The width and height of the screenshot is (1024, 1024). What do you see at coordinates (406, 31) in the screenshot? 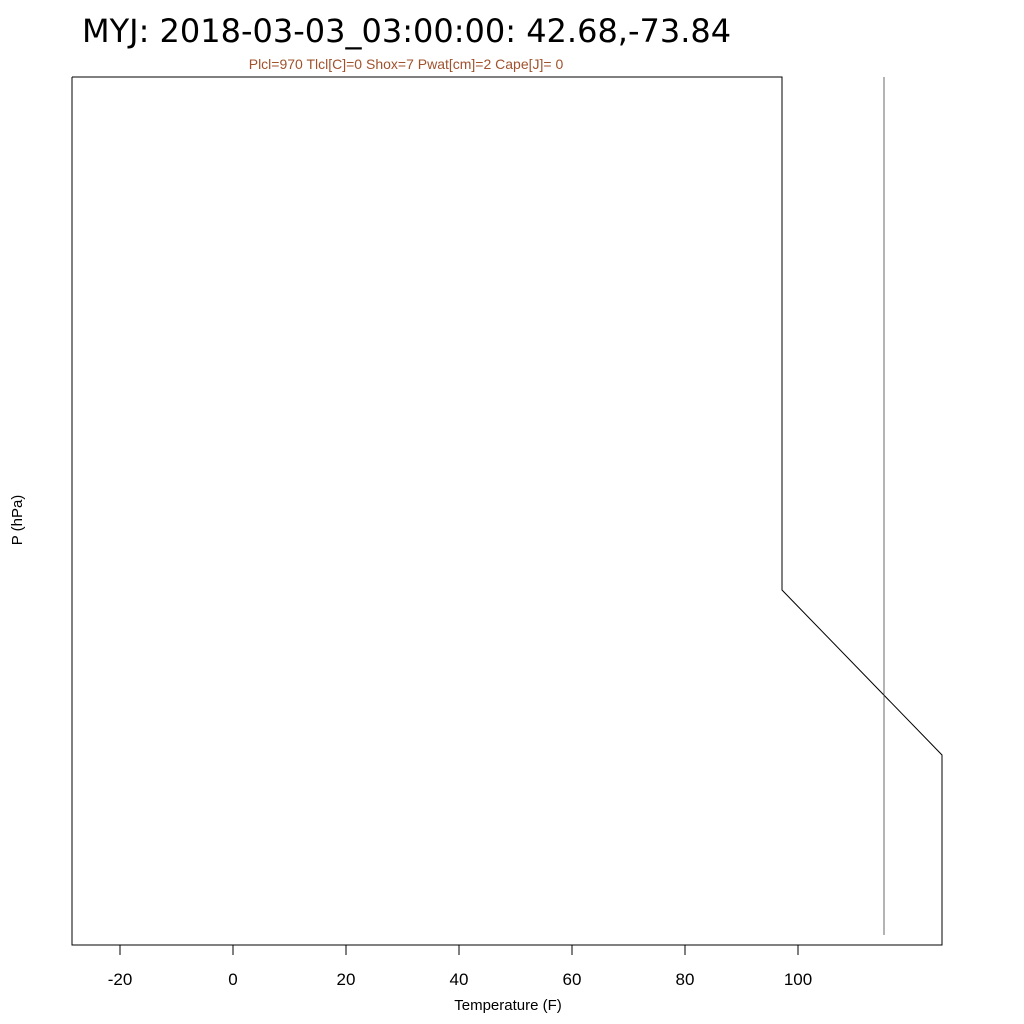
I see `chart-title: MYJ: 2018-03-03_03:00:00: 42.68,-73.84` at bounding box center [406, 31].